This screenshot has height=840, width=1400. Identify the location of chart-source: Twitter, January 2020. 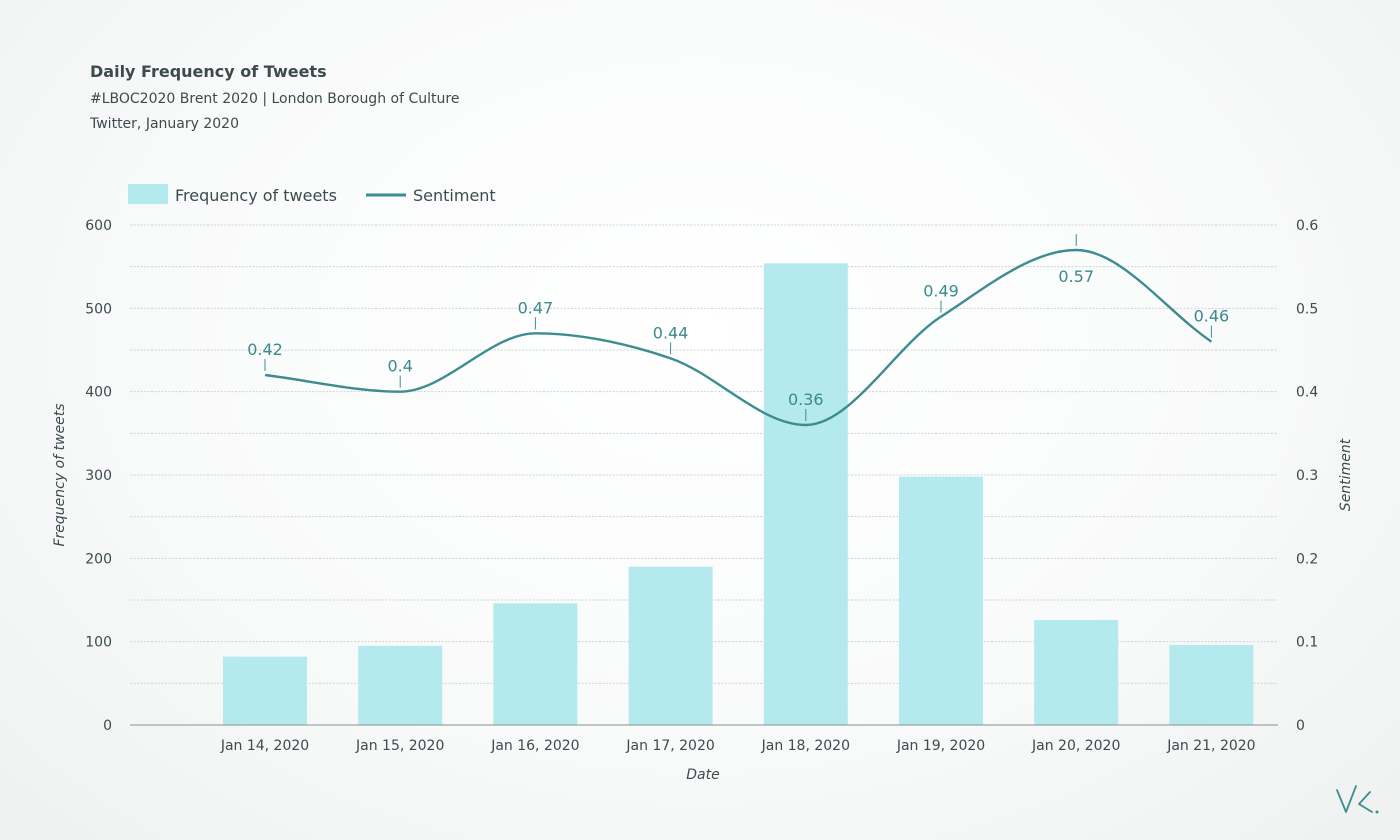
(164, 124).